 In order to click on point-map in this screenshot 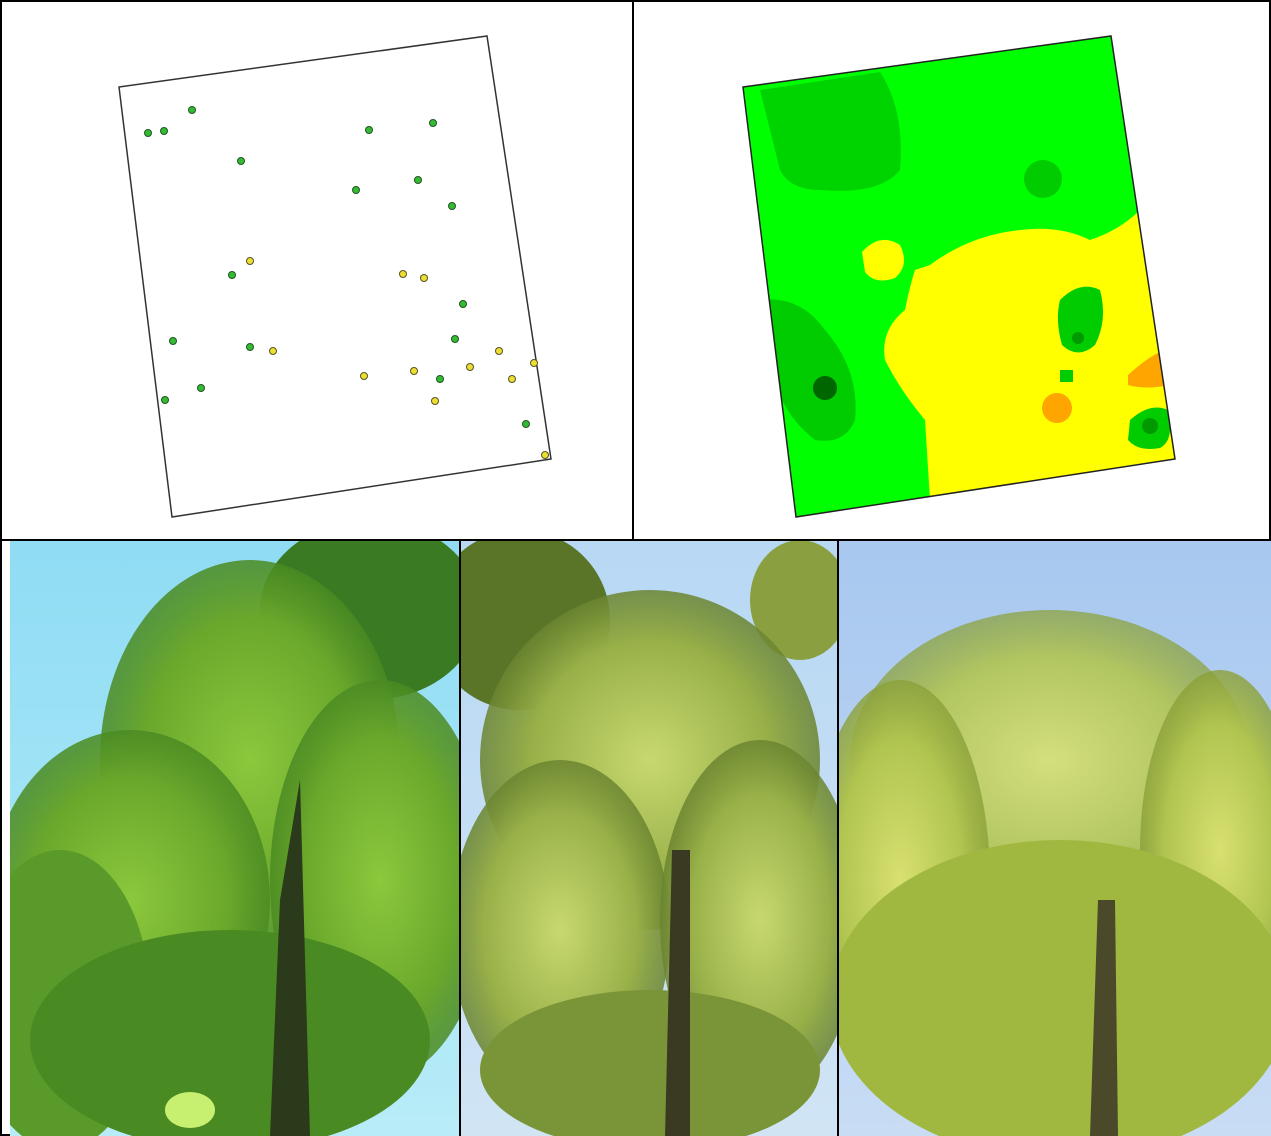, I will do `click(335, 276)`.